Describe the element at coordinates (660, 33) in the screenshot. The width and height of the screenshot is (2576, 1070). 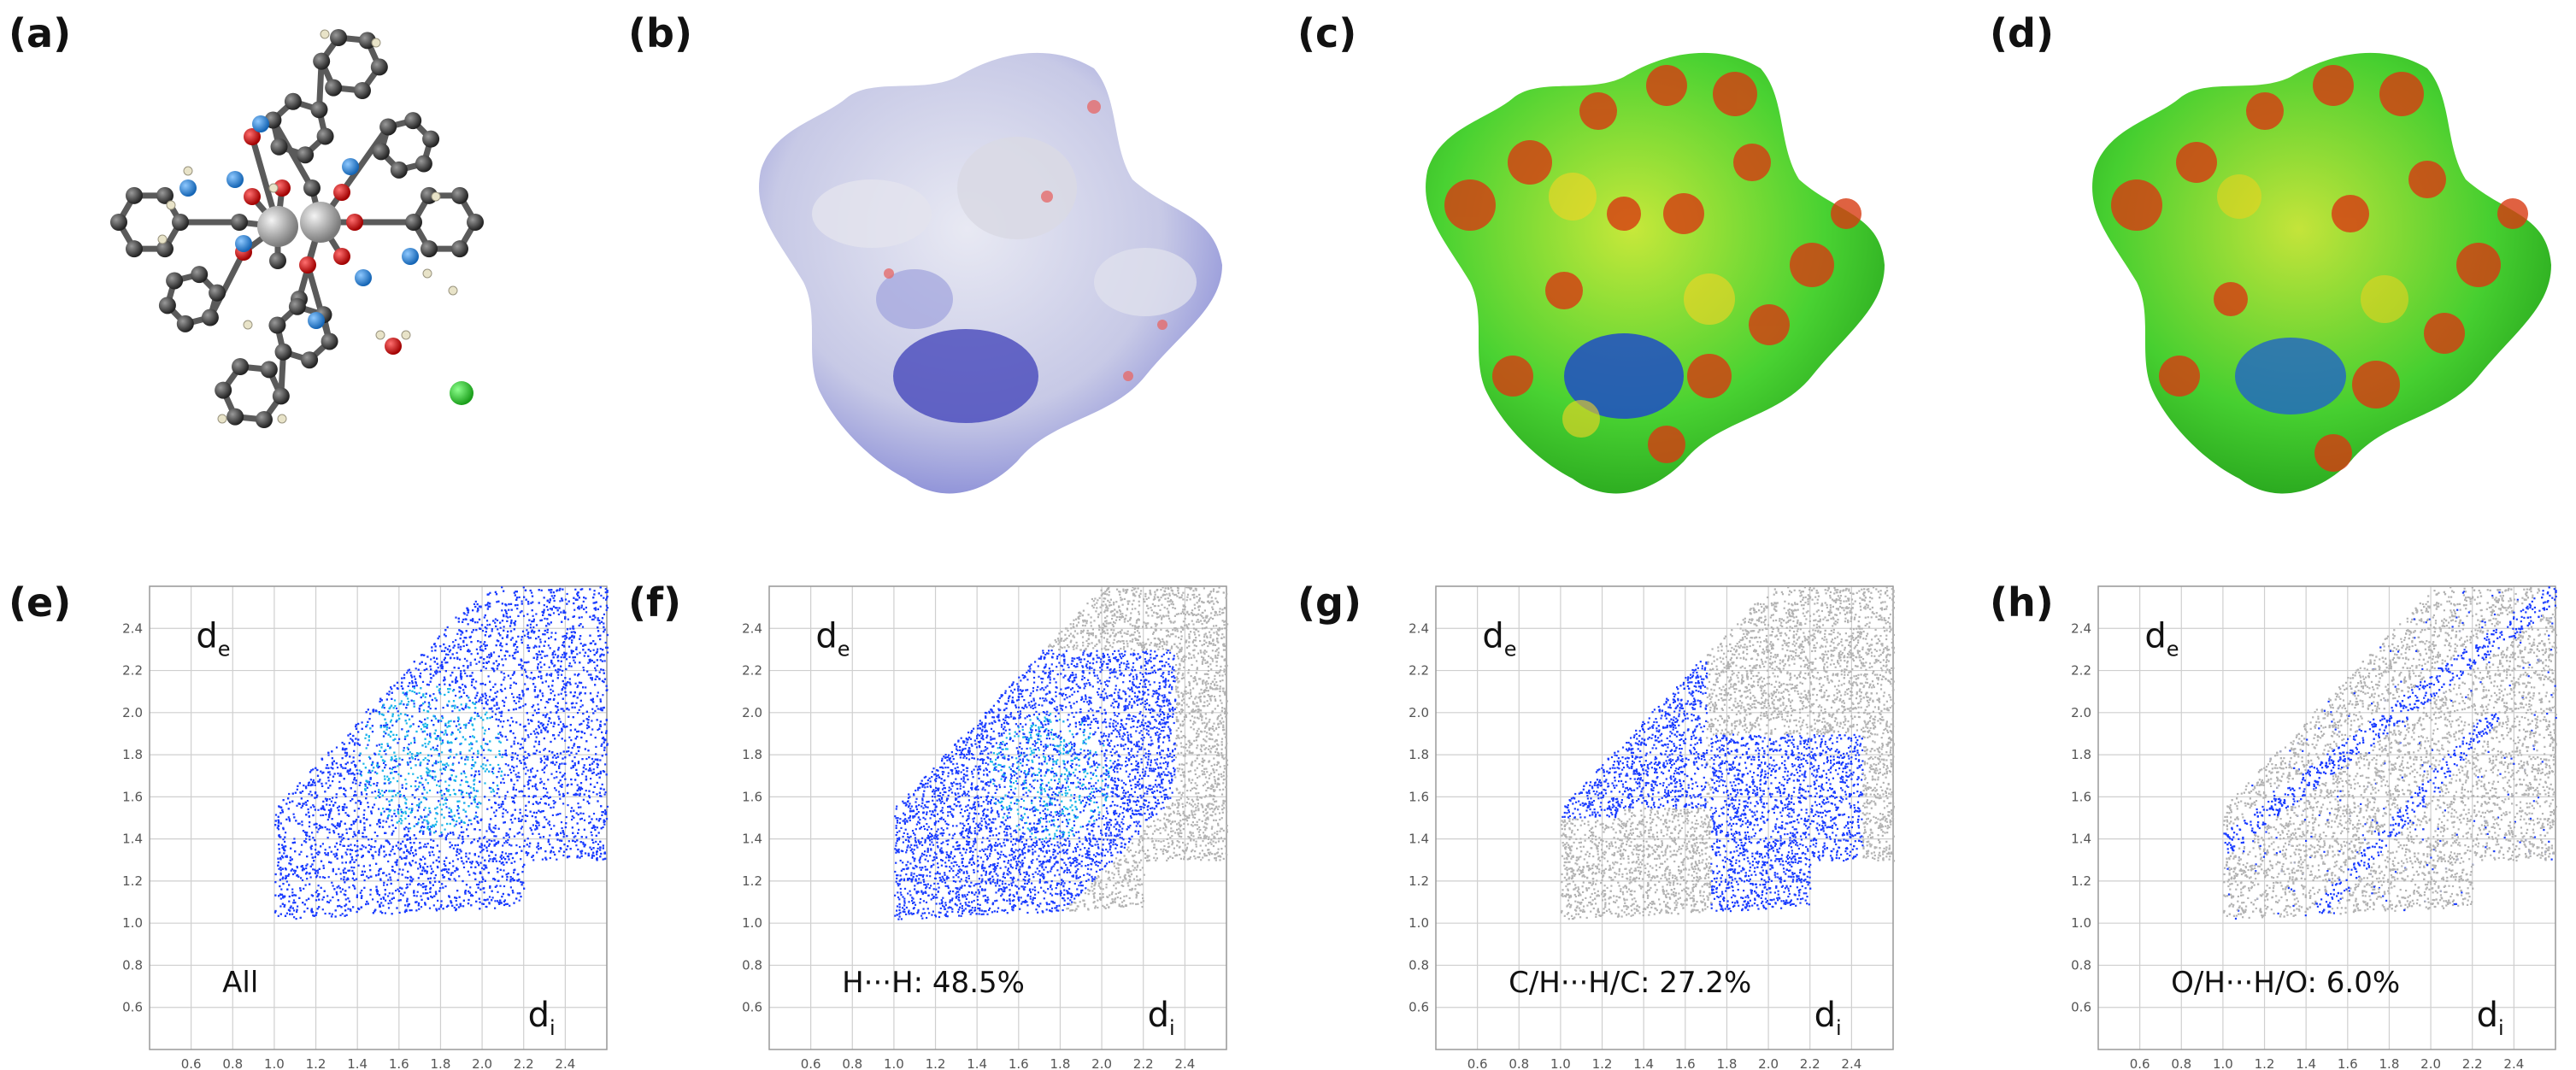
I see `panel-label-b: (b)` at that location.